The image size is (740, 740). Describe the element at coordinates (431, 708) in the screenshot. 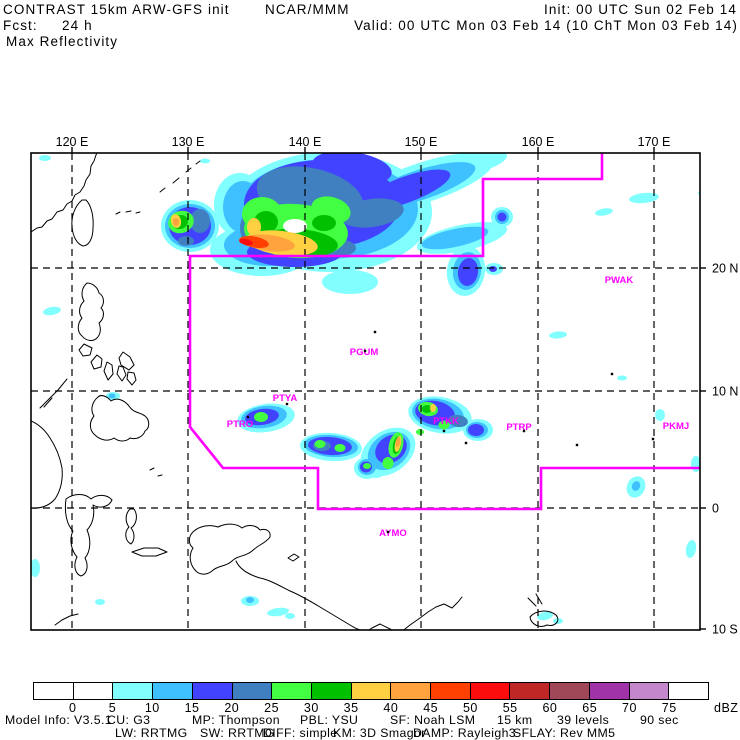

I see `colorbar-tick-label: 45` at that location.